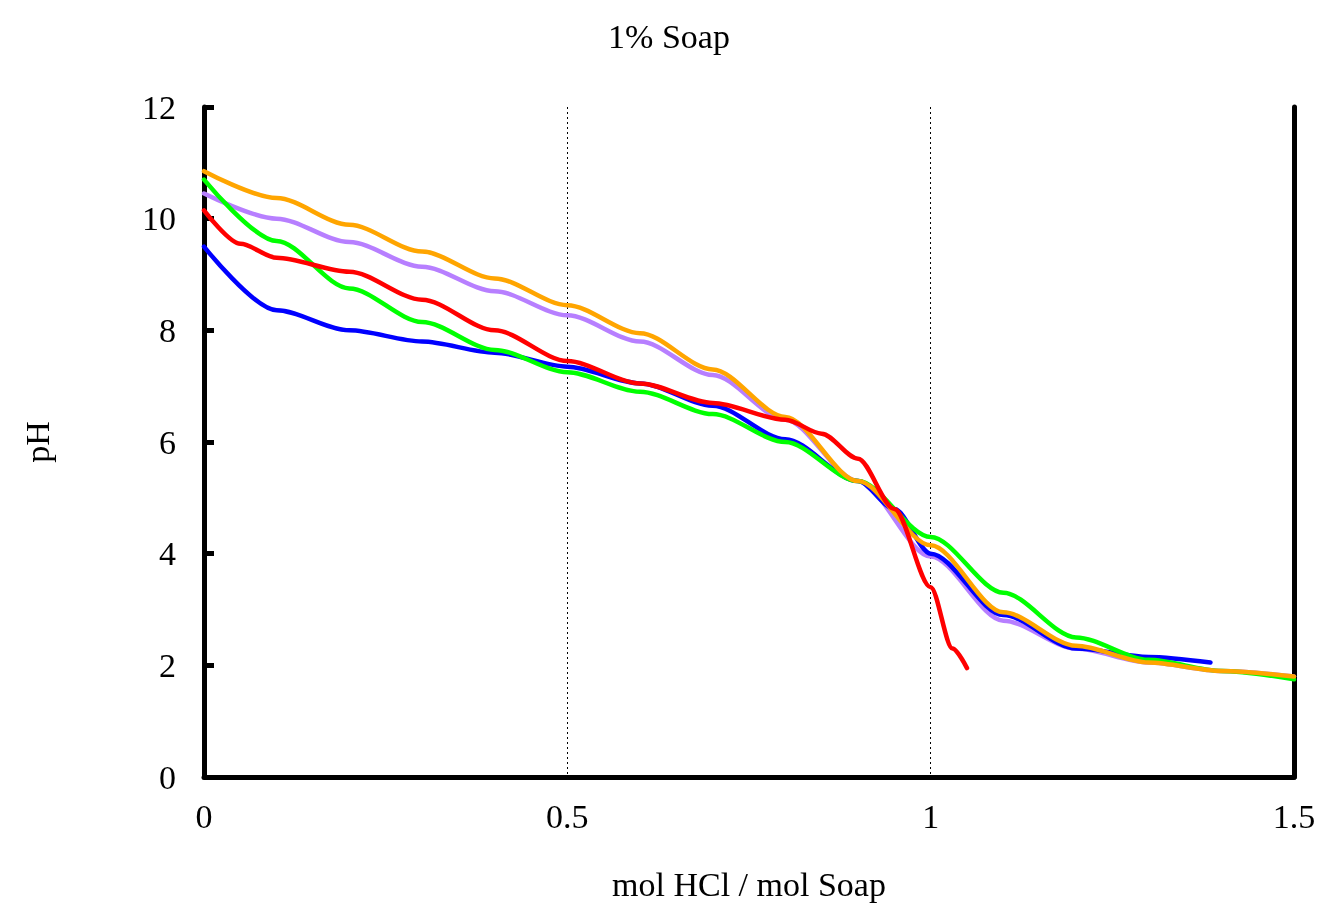 Image resolution: width=1338 pixels, height=923 pixels. I want to click on y-tick-label: 8, so click(167, 330).